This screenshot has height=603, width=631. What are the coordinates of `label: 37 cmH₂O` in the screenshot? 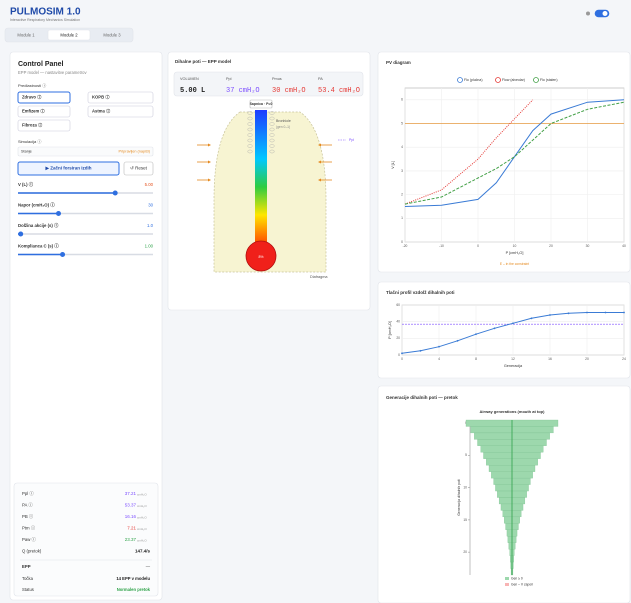 It's located at (243, 91).